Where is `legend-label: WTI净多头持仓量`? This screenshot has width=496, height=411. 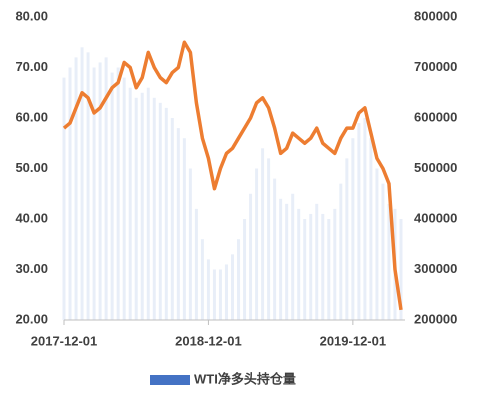 legend-label: WTI净多头持仓量 is located at coordinates (245, 378).